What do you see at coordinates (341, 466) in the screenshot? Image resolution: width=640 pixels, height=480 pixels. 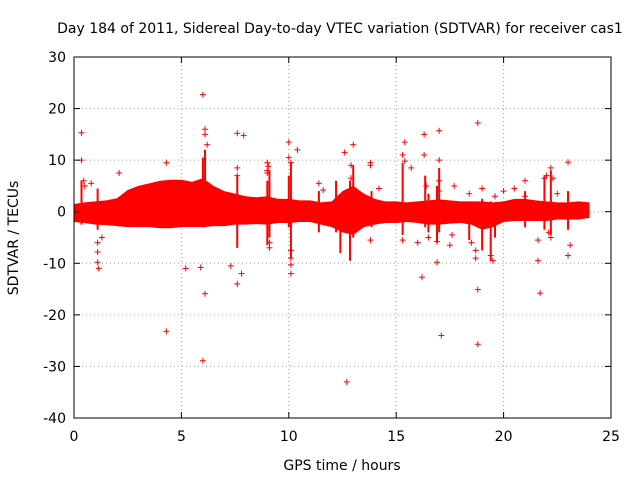 I see `x-axis-label: GPS time / hours` at bounding box center [341, 466].